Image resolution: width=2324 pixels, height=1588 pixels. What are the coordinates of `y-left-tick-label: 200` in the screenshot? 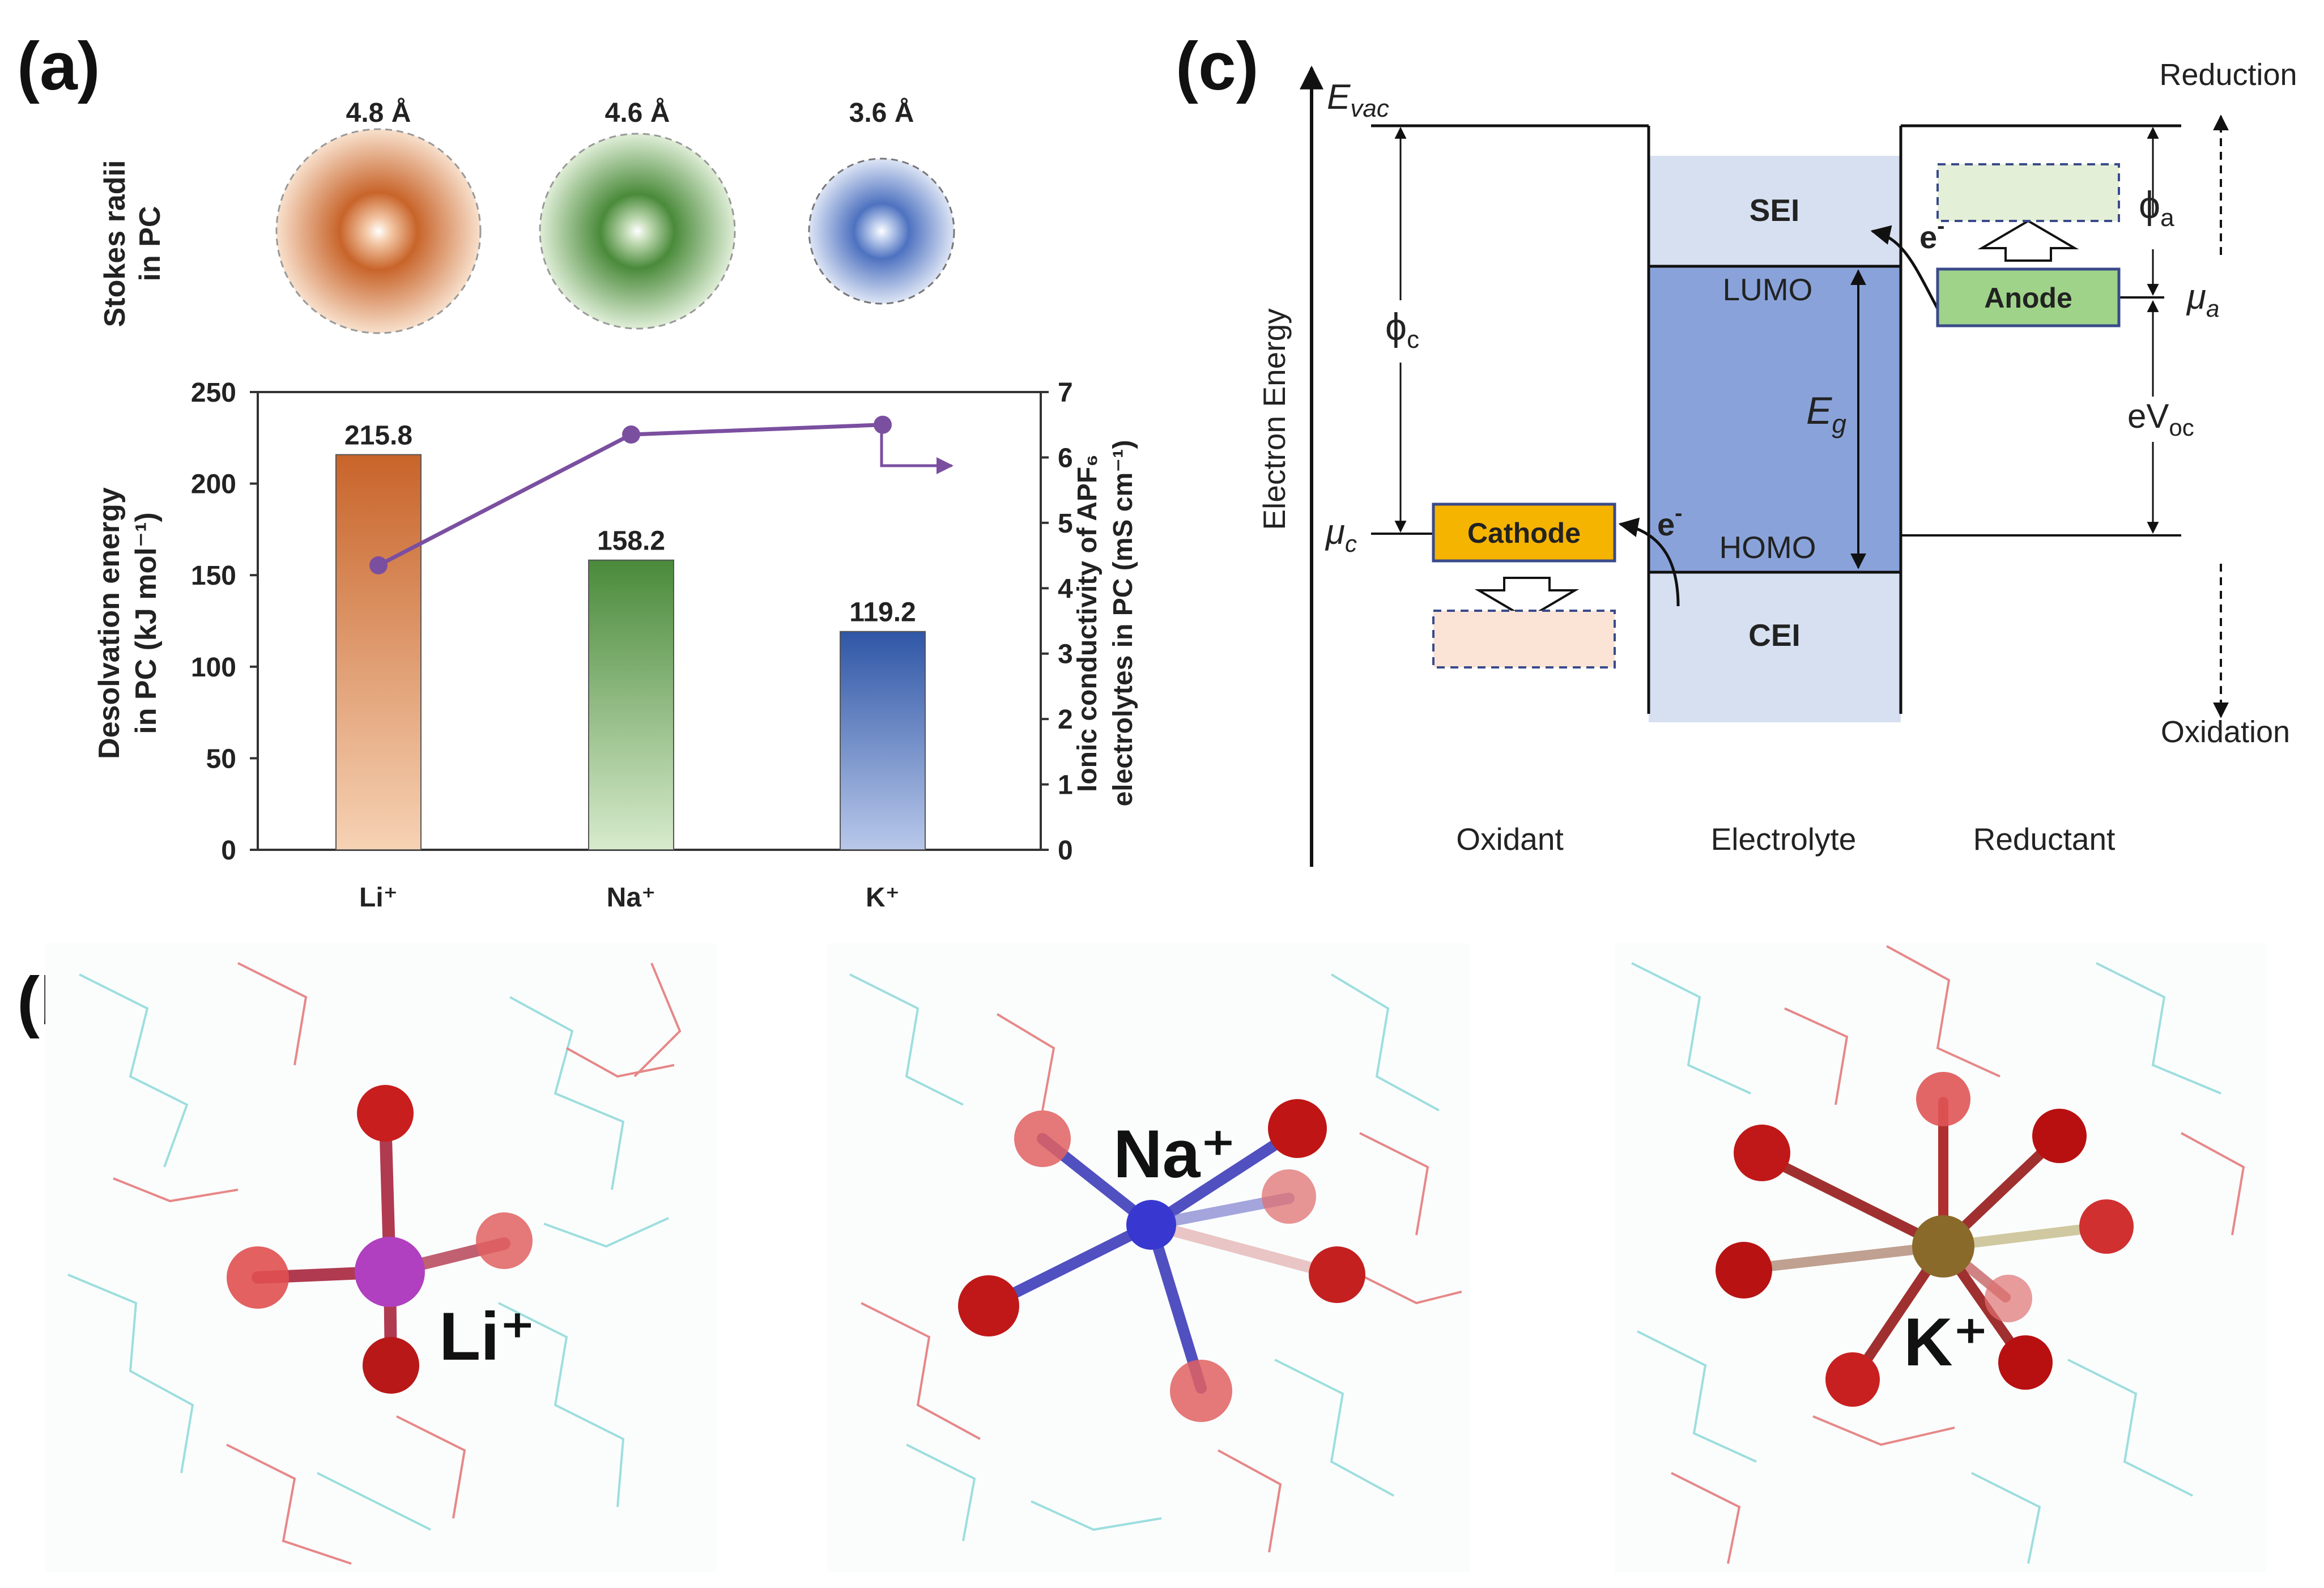 It's located at (213, 485).